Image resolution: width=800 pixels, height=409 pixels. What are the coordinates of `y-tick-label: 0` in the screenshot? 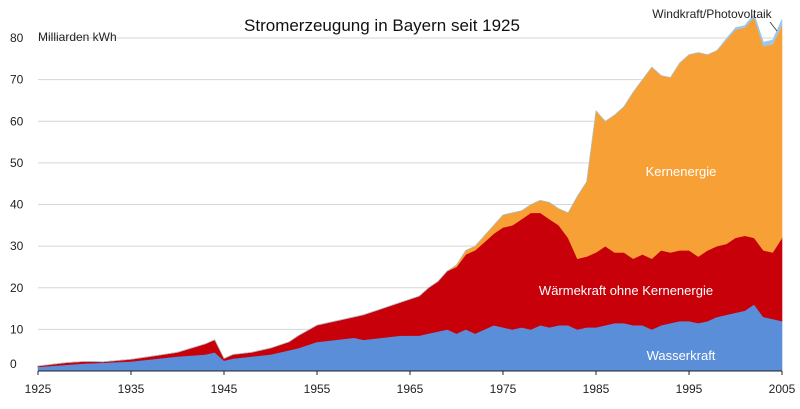 It's located at (13, 364).